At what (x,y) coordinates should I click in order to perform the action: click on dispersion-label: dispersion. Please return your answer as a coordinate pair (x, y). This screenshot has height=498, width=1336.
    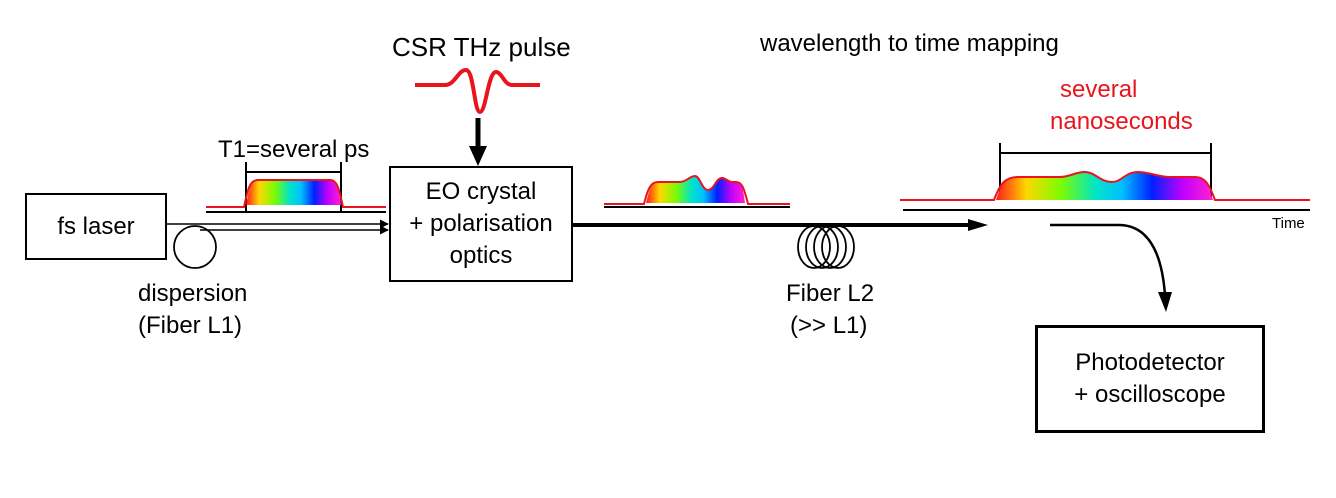
    Looking at the image, I should click on (193, 293).